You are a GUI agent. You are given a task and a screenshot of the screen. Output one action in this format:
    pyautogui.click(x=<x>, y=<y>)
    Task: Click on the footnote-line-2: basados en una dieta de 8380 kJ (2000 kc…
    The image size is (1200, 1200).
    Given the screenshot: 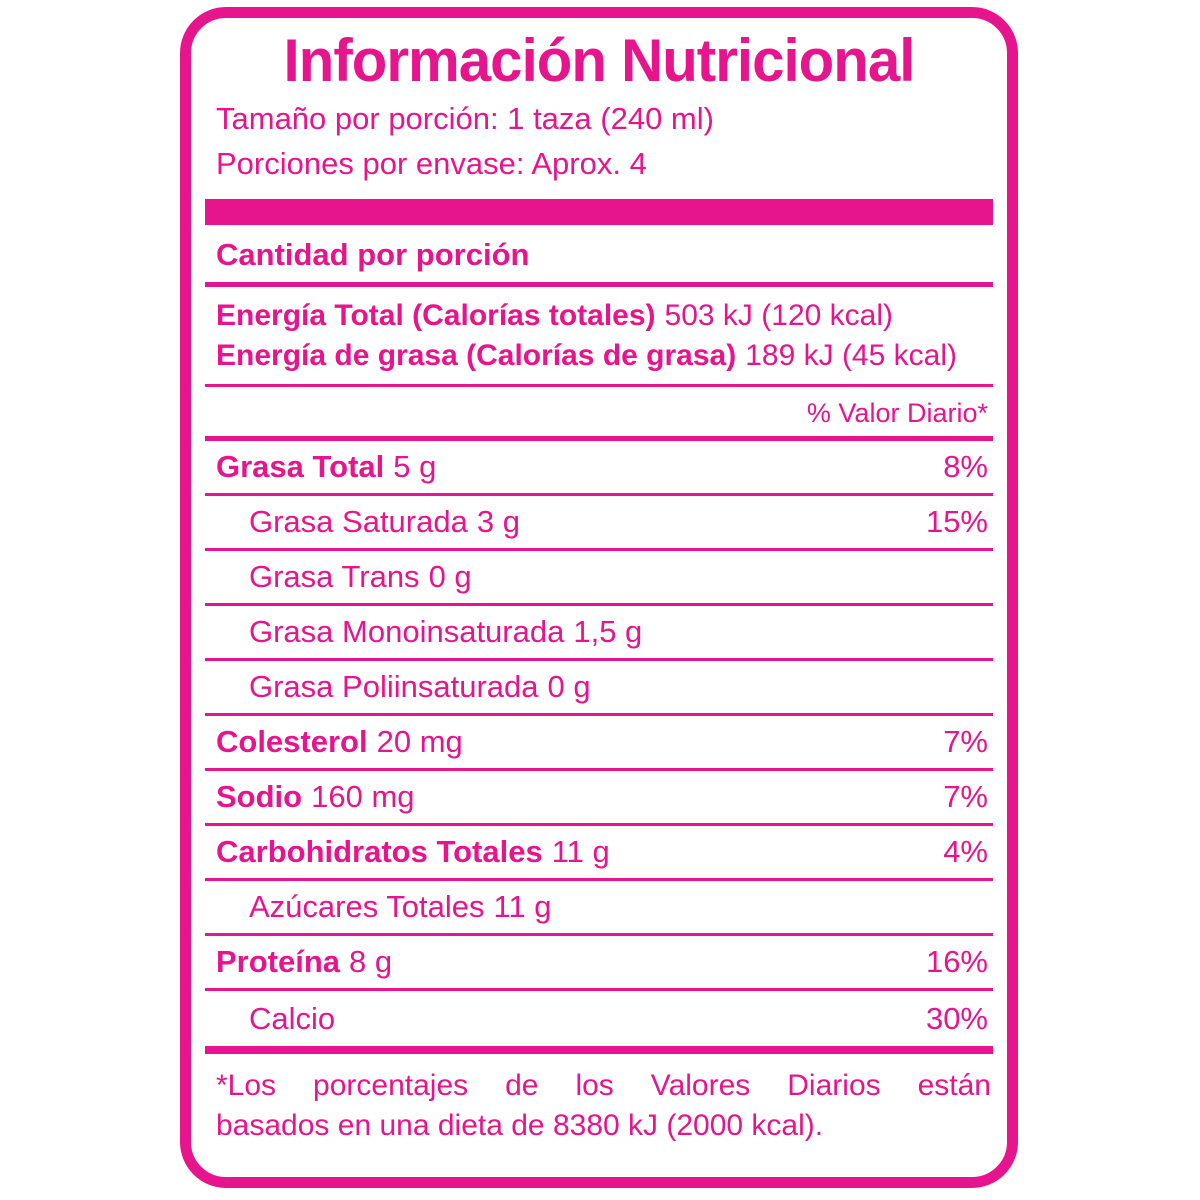 What is the action you would take?
    pyautogui.click(x=520, y=1125)
    